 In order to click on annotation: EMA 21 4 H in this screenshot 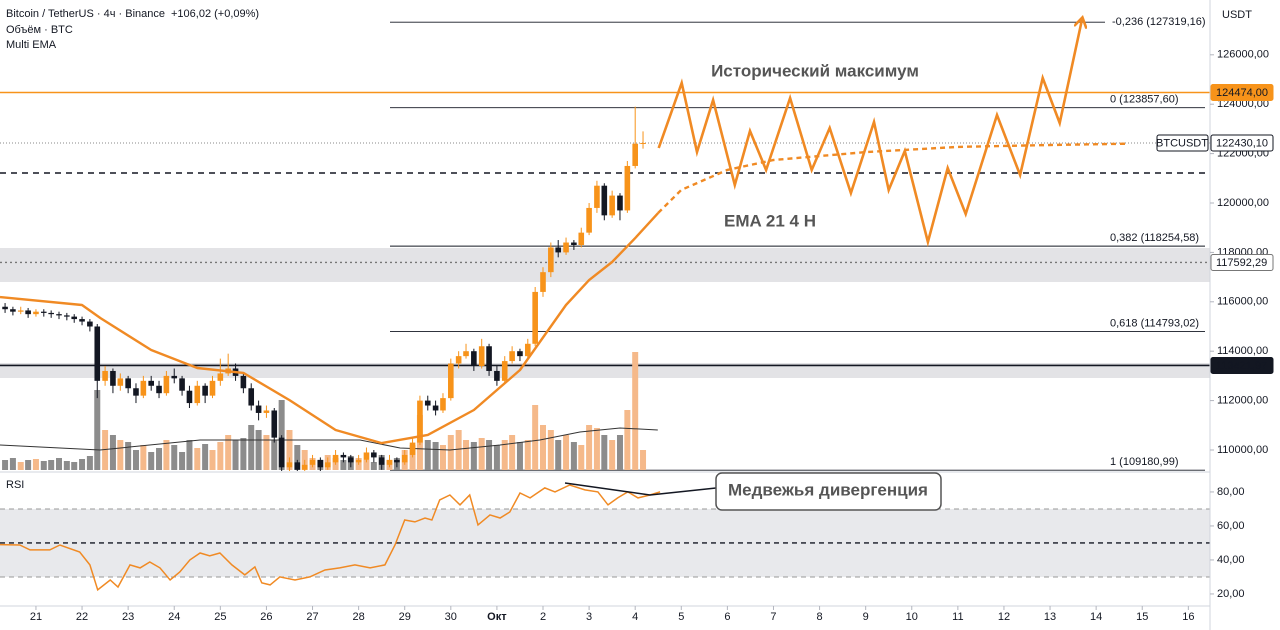, I will do `click(770, 220)`.